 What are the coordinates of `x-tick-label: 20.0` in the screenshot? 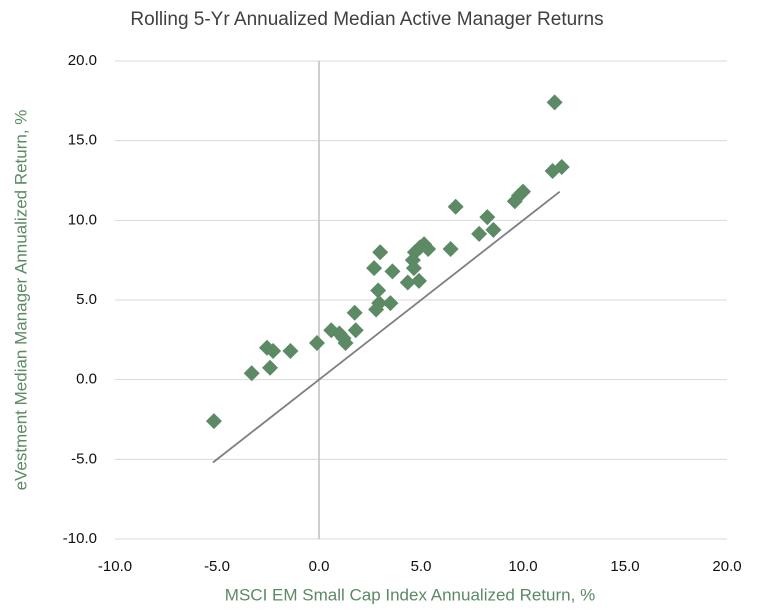 It's located at (726, 566).